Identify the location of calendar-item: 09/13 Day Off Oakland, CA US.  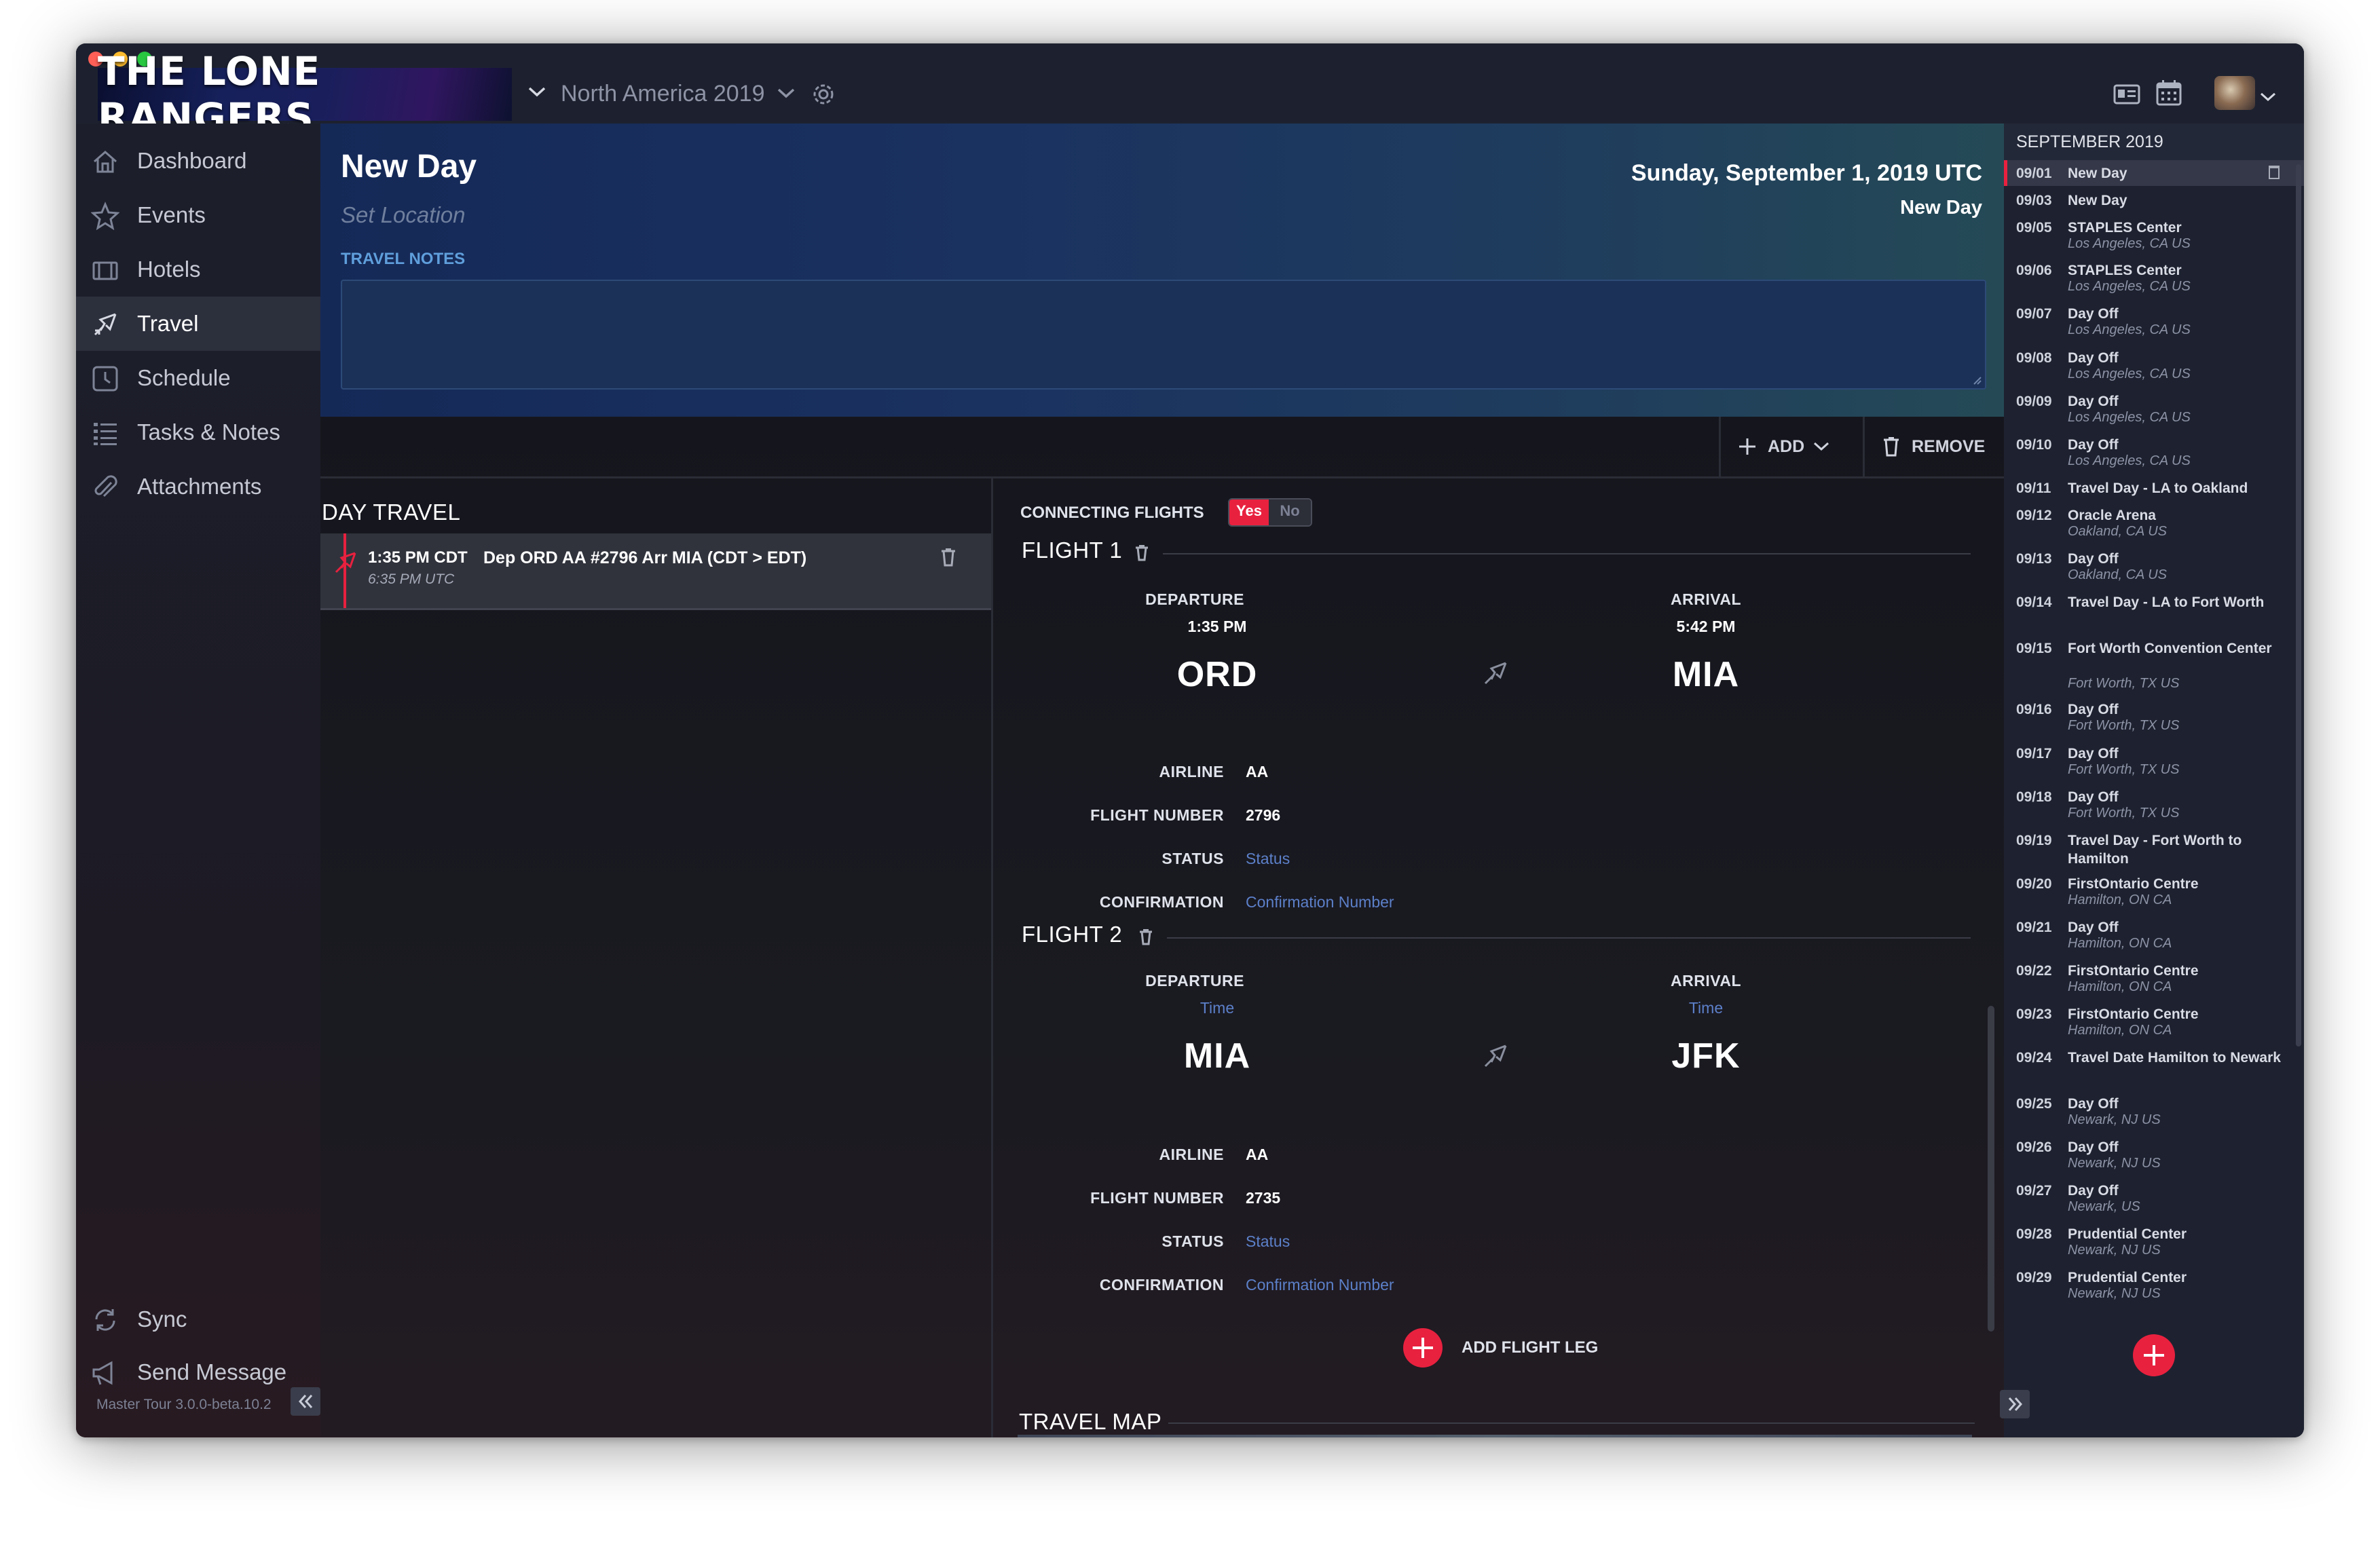
(2154, 566).